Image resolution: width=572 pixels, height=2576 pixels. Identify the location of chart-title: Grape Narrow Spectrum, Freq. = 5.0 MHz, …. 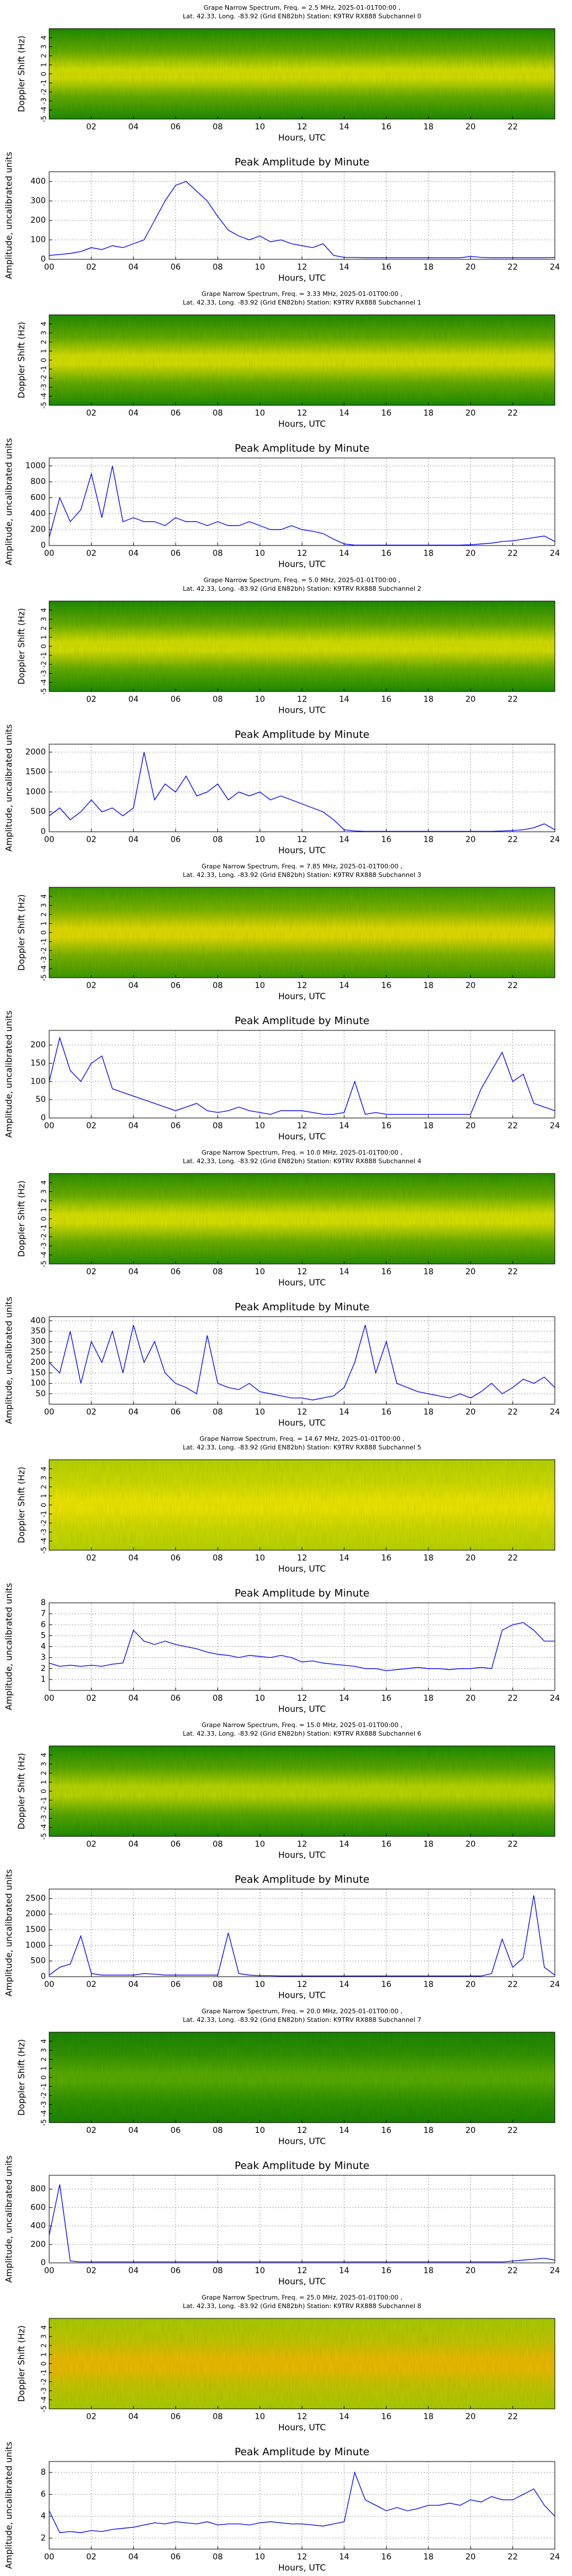
(302, 580).